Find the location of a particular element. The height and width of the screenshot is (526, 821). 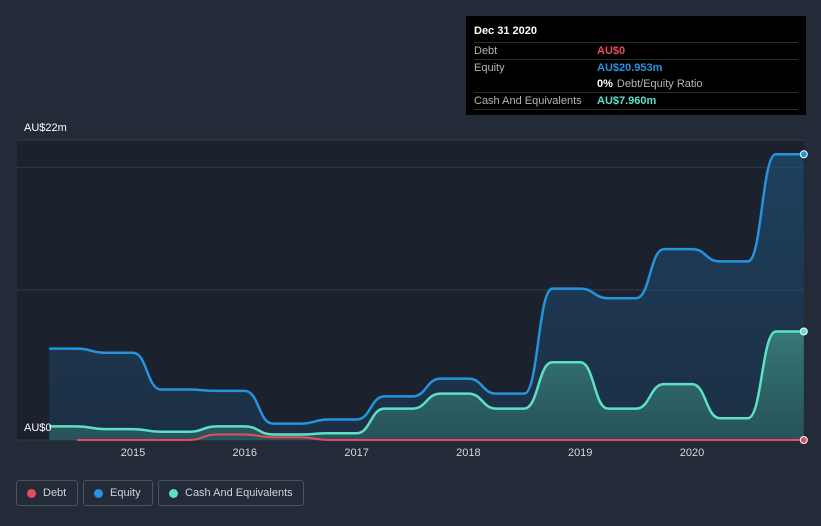

tooltip-ratio-value: 0% is located at coordinates (605, 84).